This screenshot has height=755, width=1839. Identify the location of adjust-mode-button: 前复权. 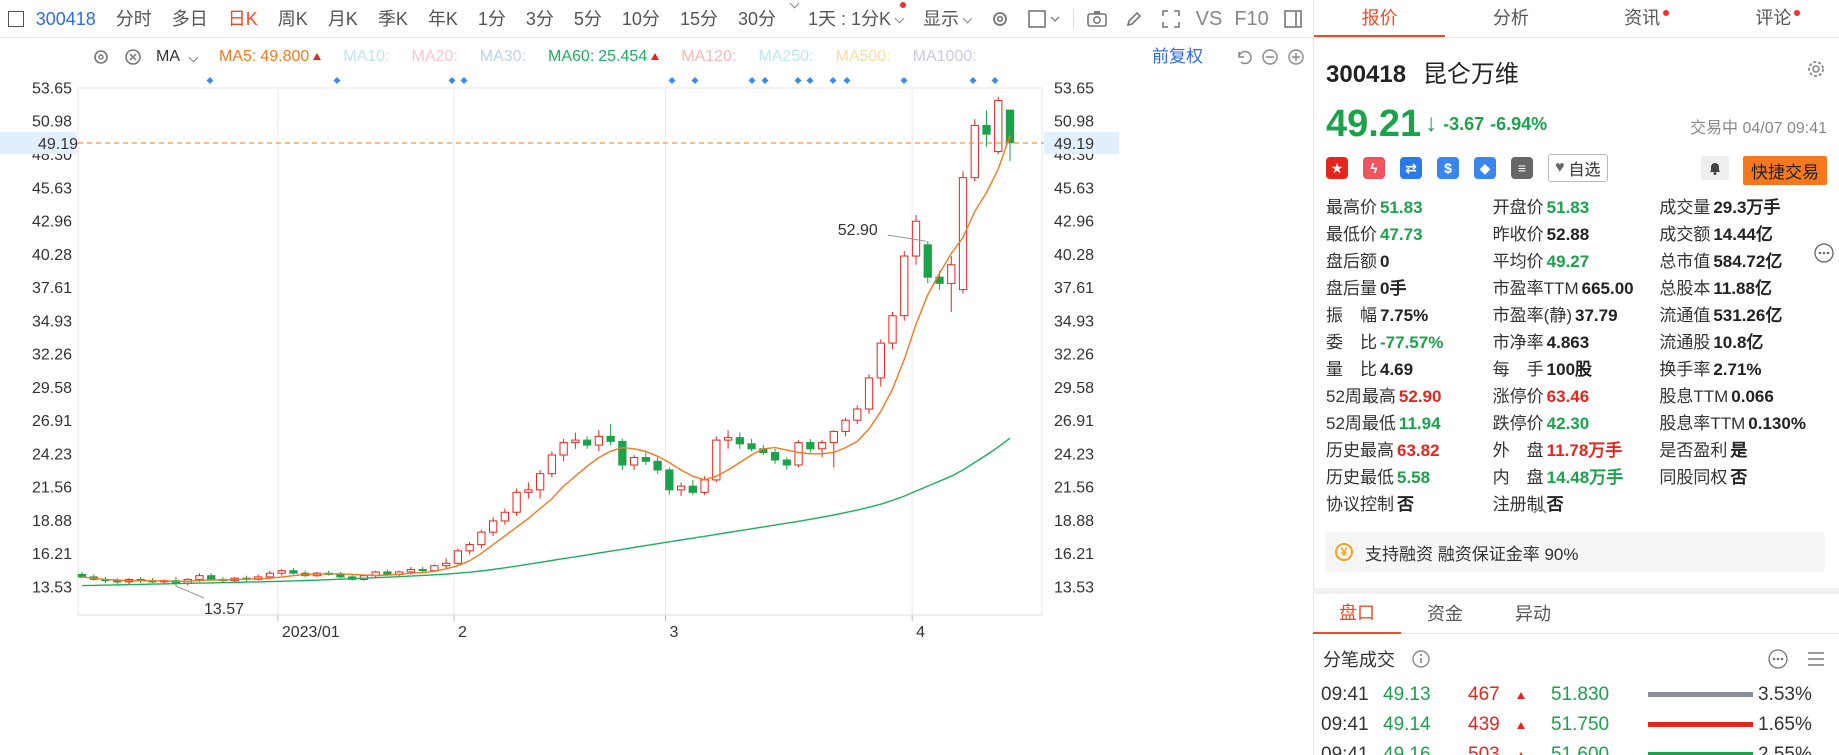
(1177, 56).